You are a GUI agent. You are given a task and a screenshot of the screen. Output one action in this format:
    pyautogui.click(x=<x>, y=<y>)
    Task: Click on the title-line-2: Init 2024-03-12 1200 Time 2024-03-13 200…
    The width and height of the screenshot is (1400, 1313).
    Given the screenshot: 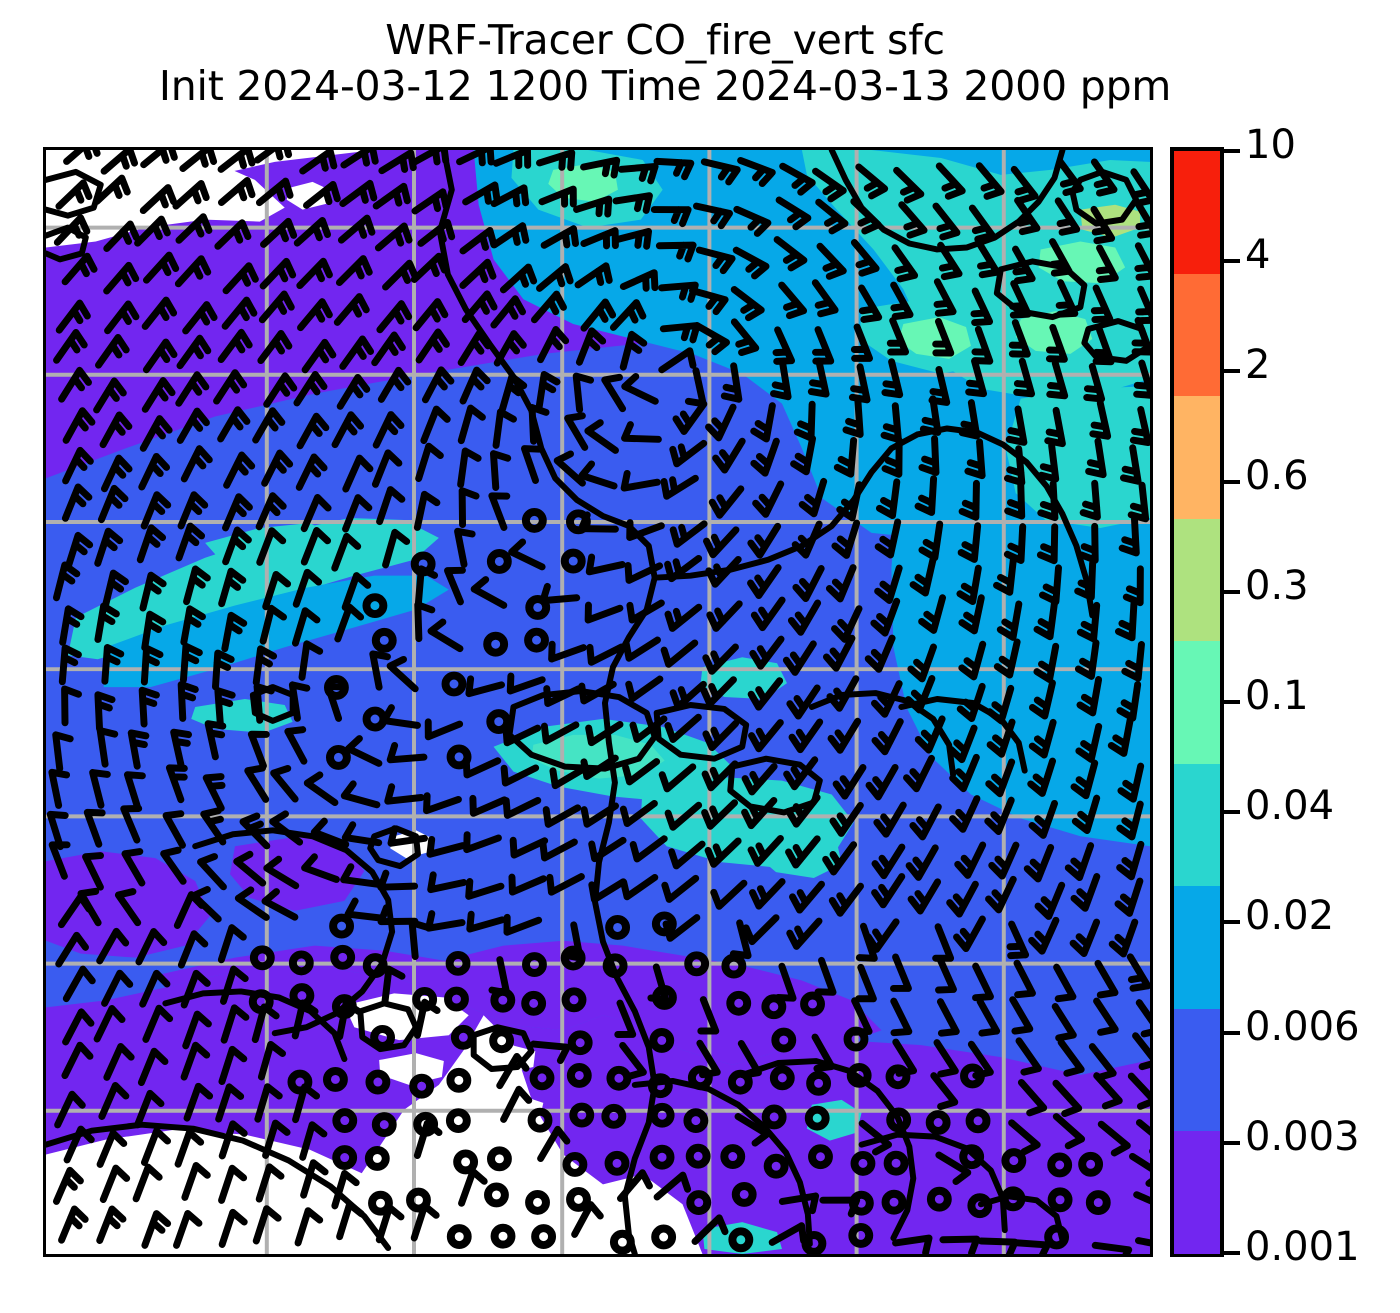 What is the action you would take?
    pyautogui.click(x=665, y=85)
    